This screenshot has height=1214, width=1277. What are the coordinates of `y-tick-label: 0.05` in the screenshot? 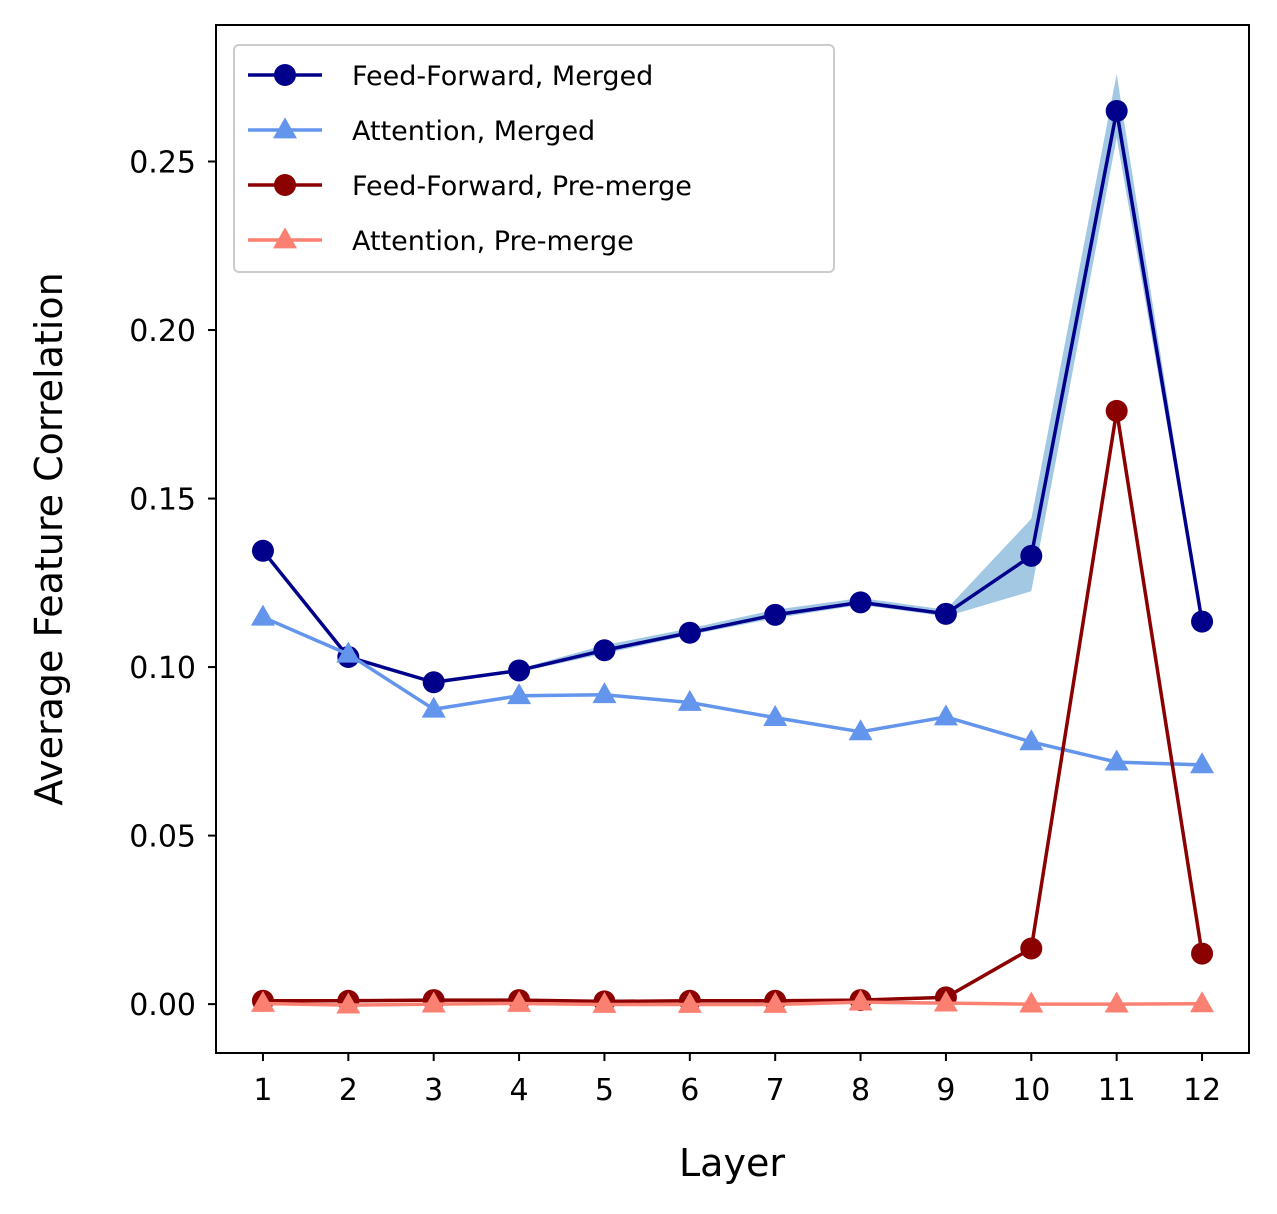 It's located at (162, 837).